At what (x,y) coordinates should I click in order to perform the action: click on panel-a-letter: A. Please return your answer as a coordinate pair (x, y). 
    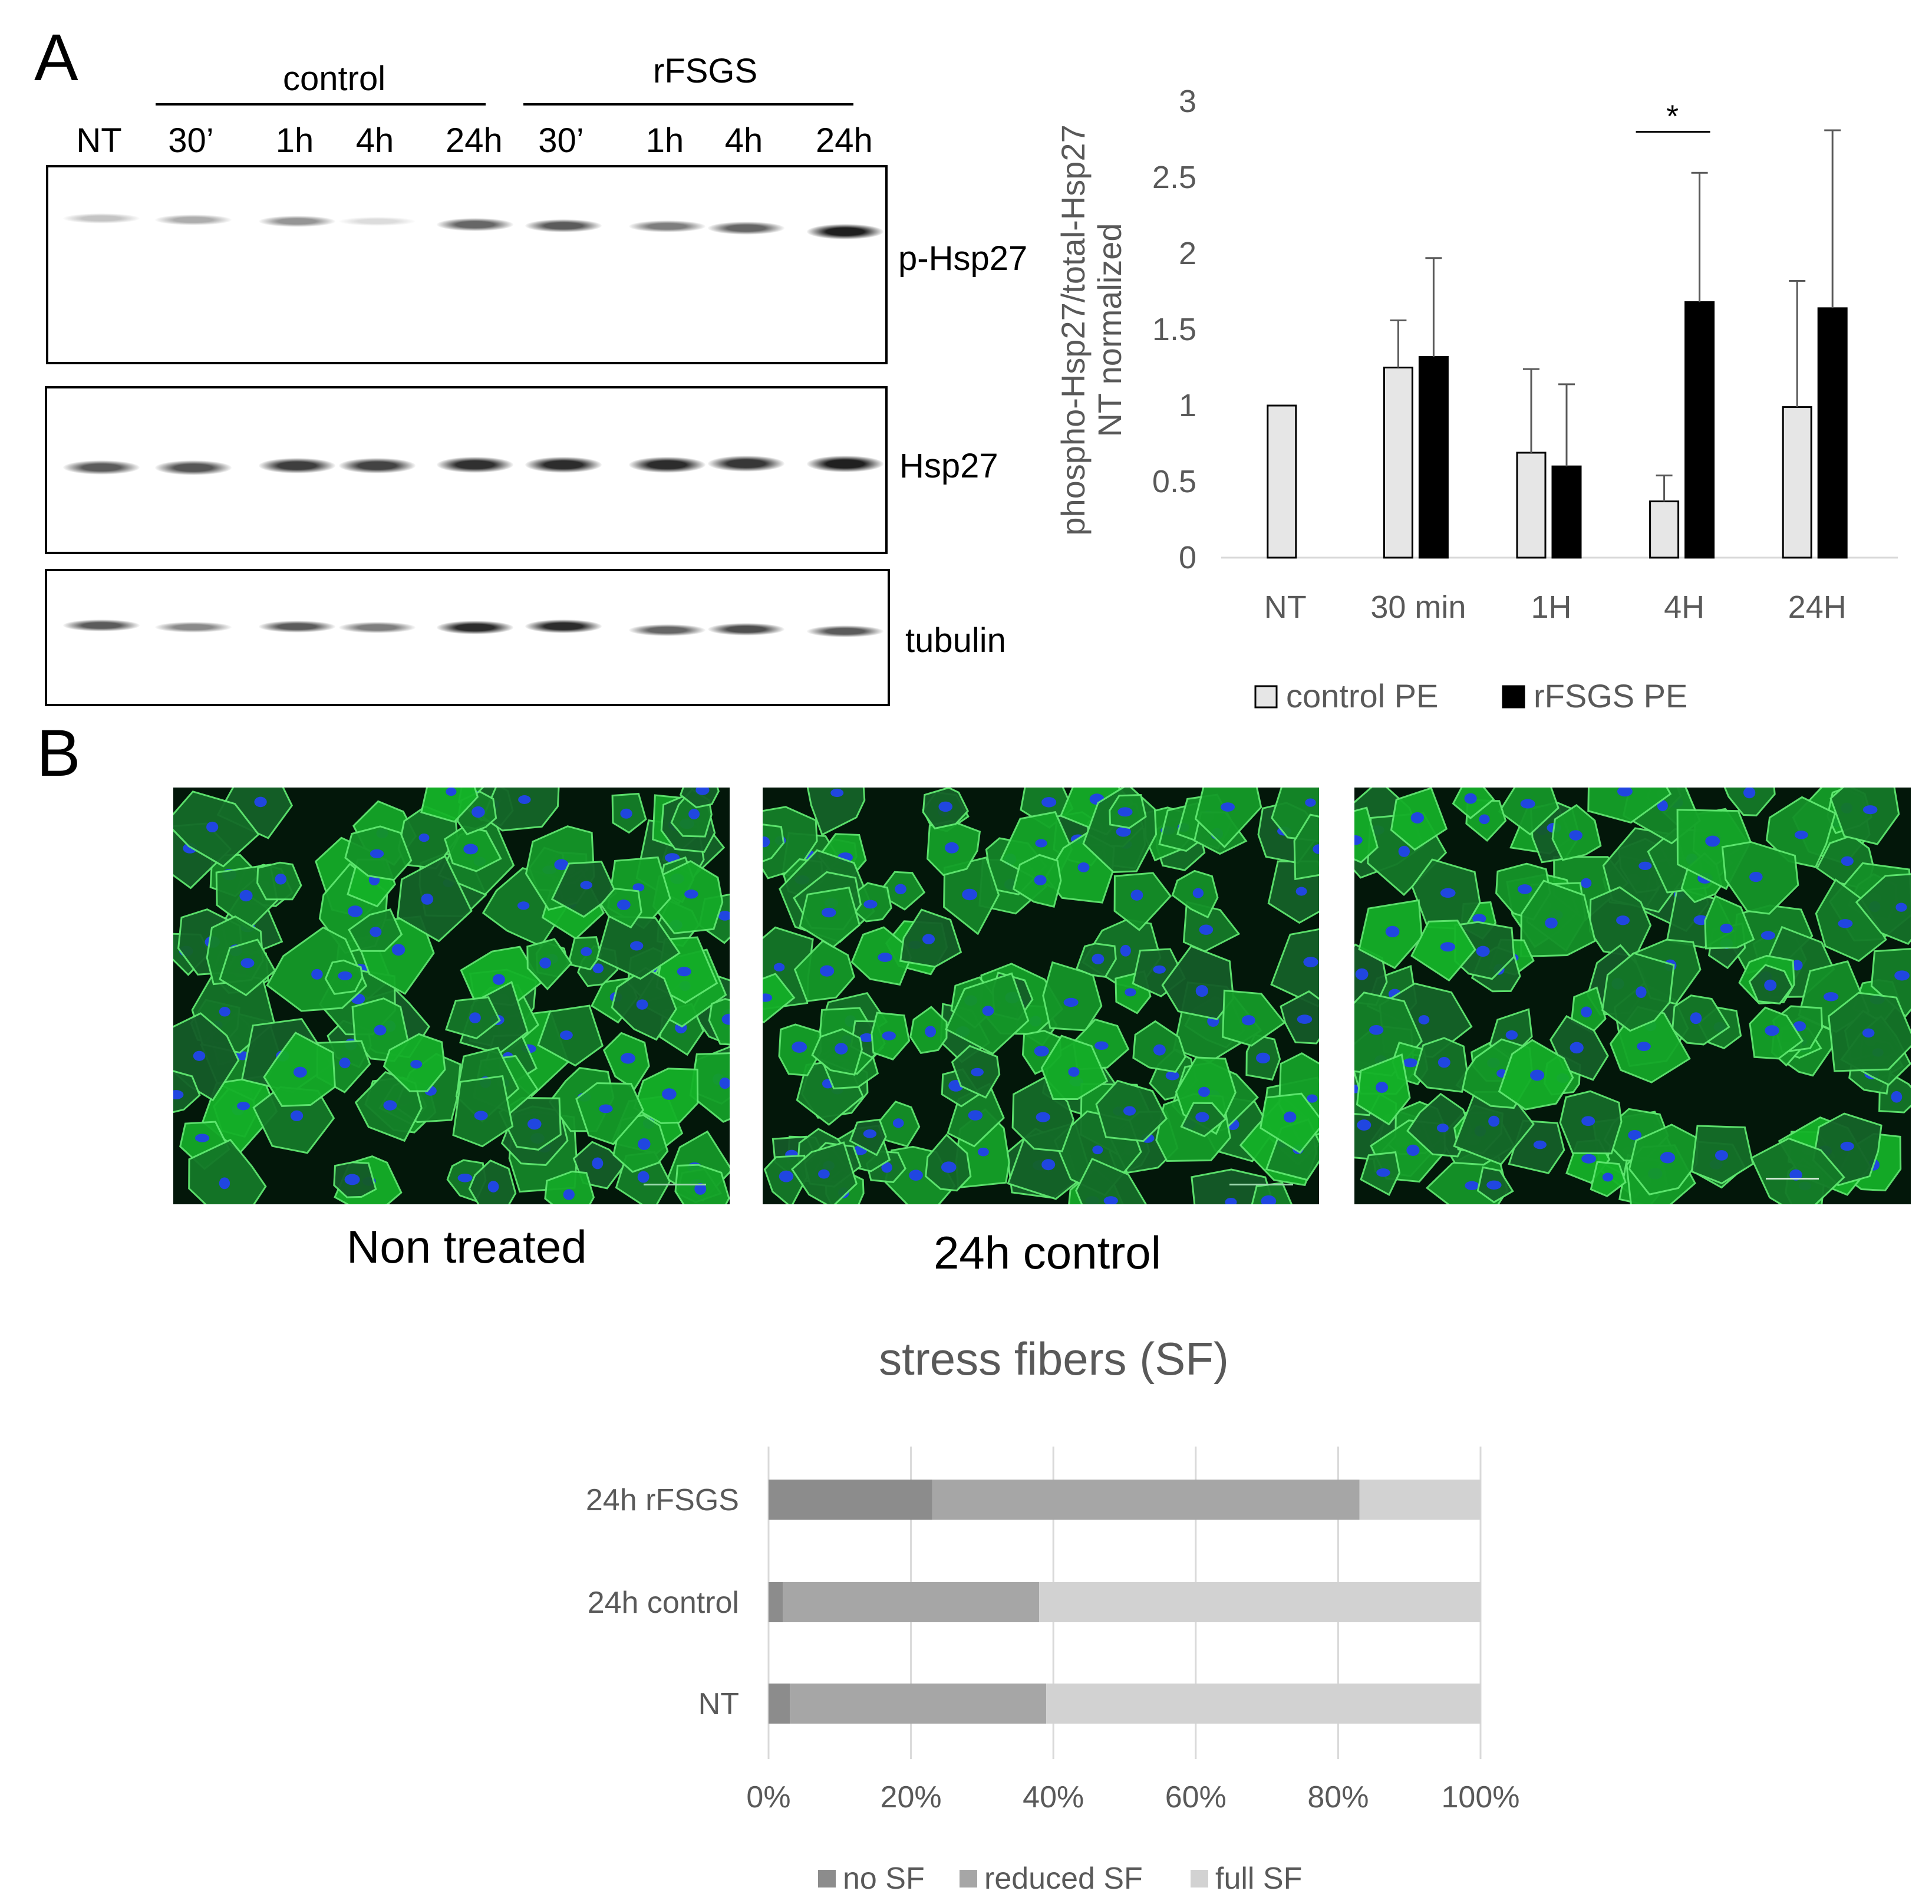
    Looking at the image, I should click on (56, 57).